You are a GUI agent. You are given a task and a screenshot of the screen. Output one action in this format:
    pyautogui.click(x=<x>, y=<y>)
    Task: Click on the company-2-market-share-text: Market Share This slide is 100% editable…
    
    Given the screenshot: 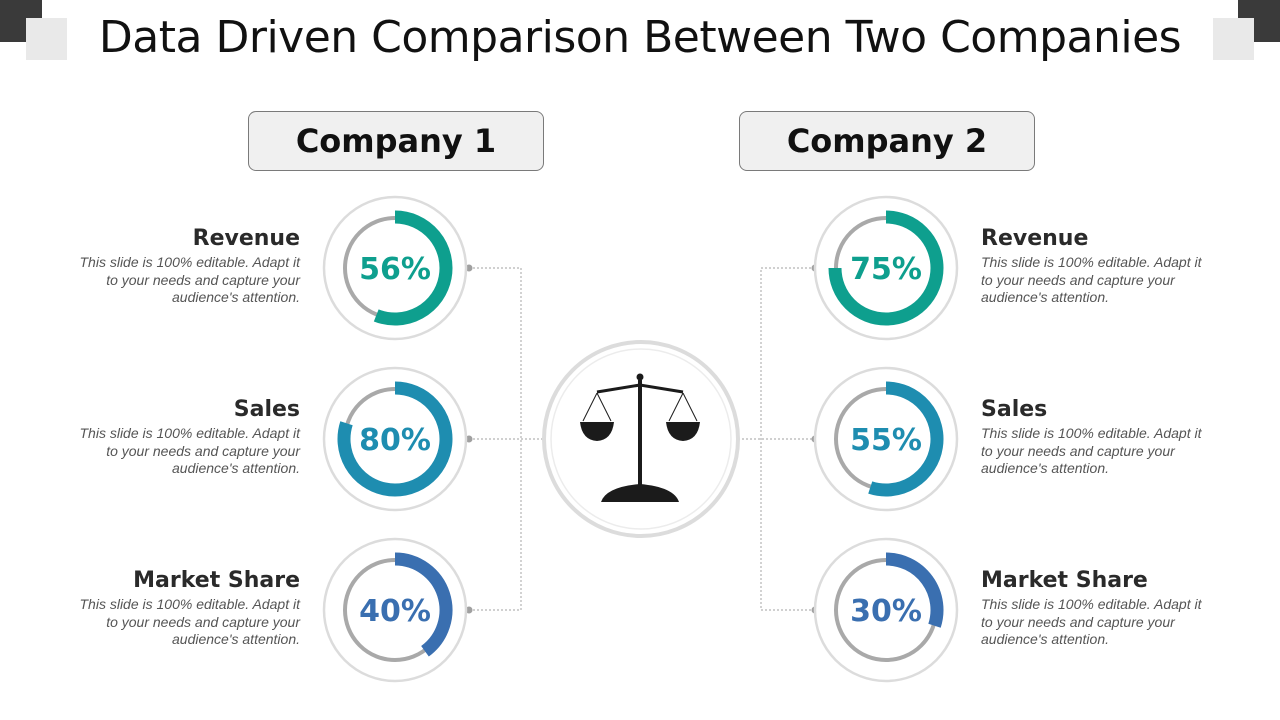 What is the action you would take?
    pyautogui.click(x=1101, y=608)
    